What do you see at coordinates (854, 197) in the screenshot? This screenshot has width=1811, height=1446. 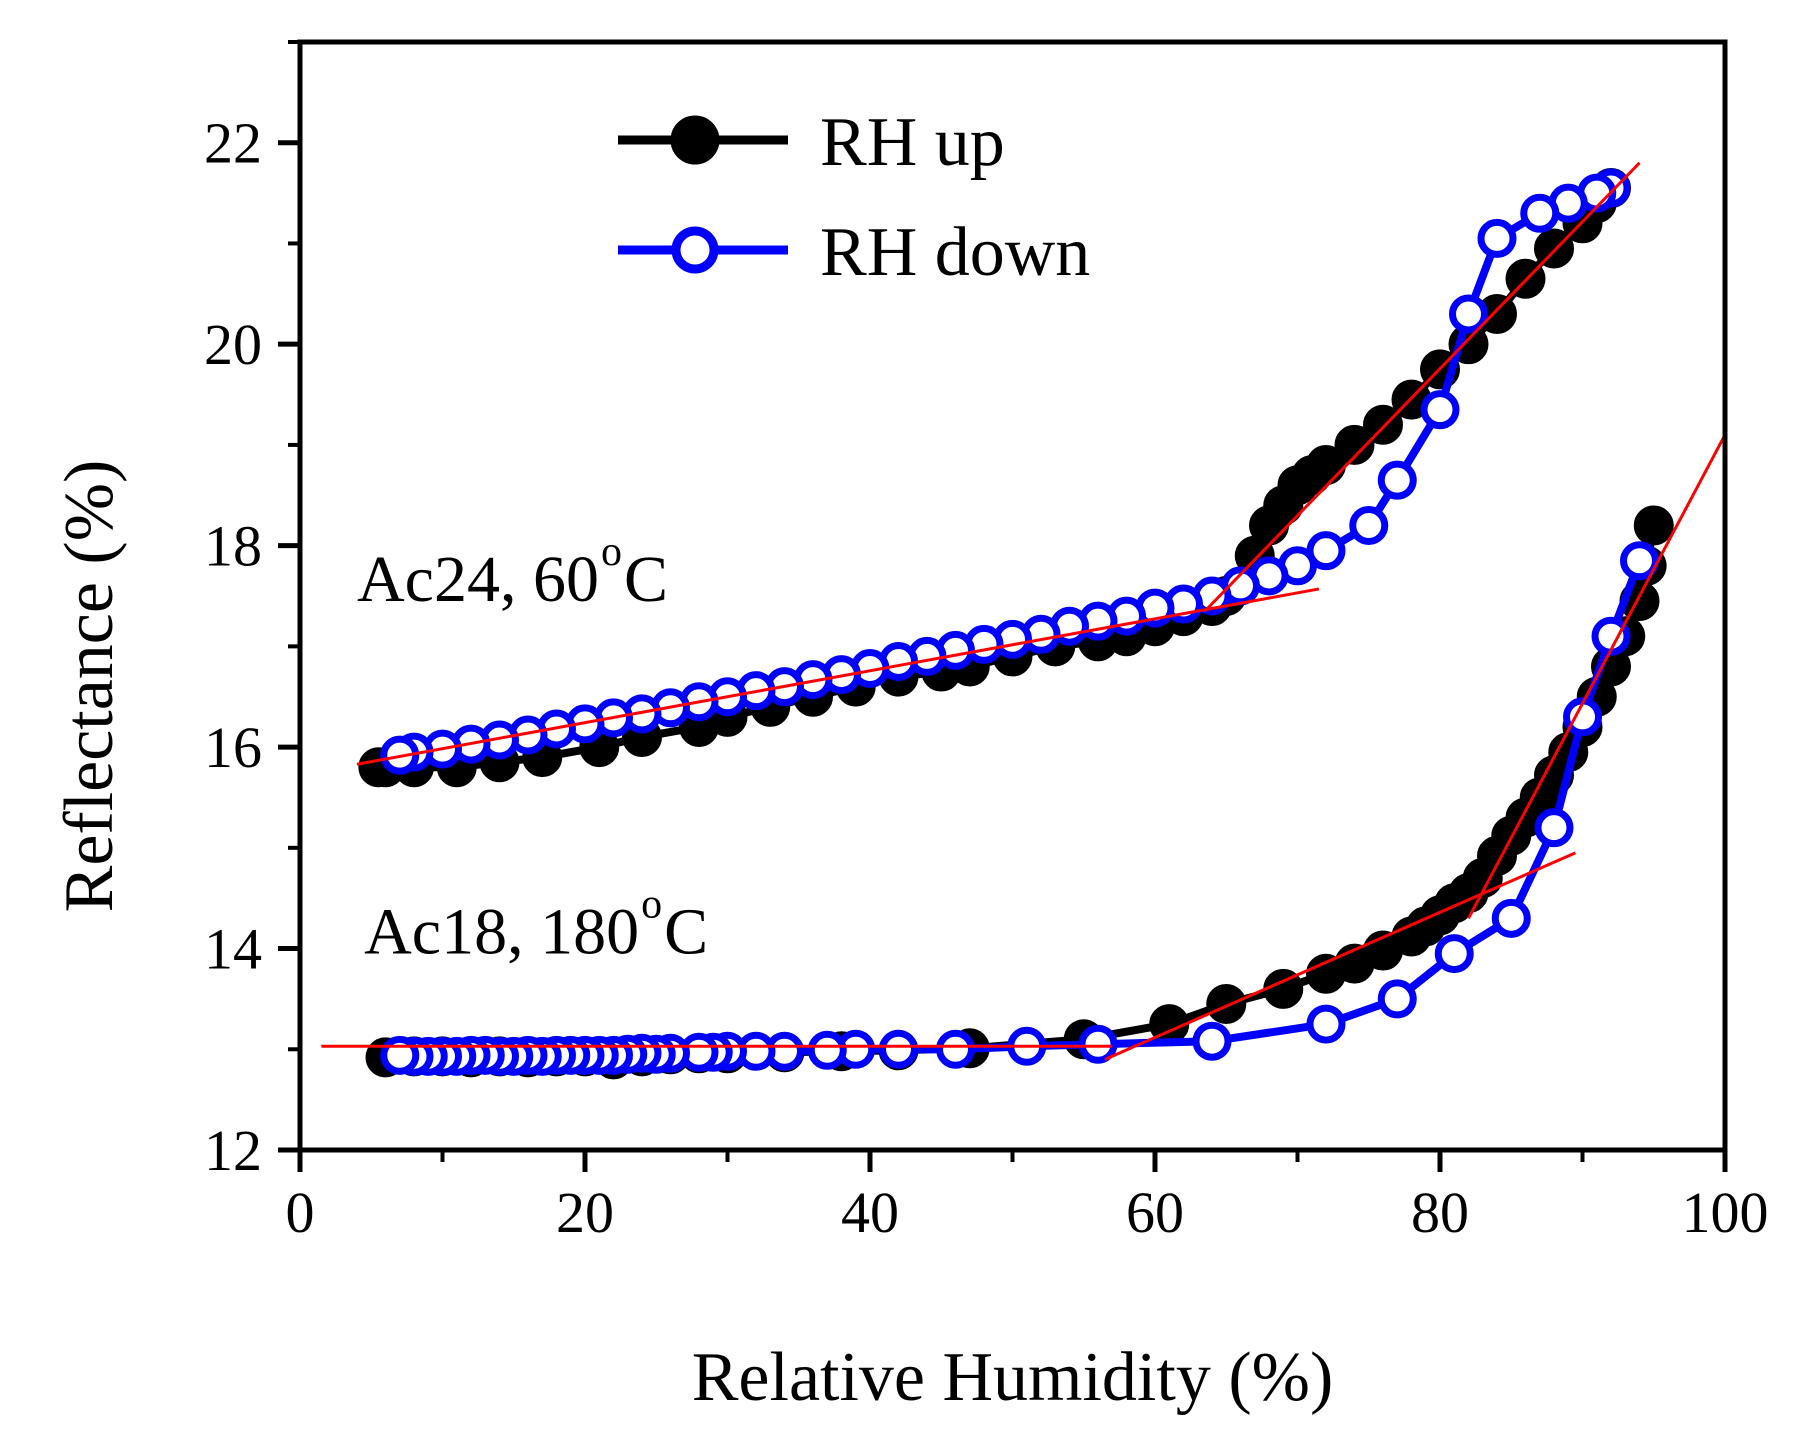 I see `legend: RH up RH down` at bounding box center [854, 197].